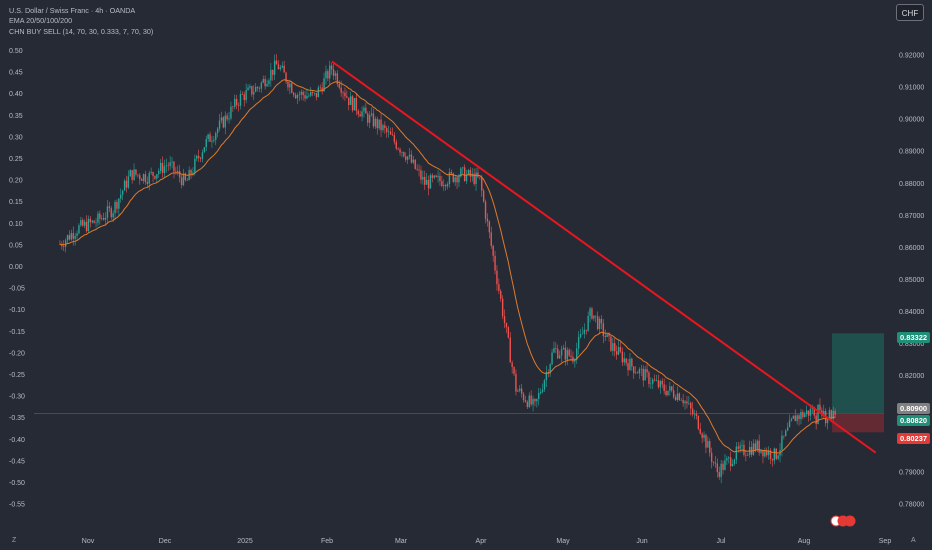 This screenshot has width=932, height=550. I want to click on left-axis-tick: 0.05, so click(16, 245).